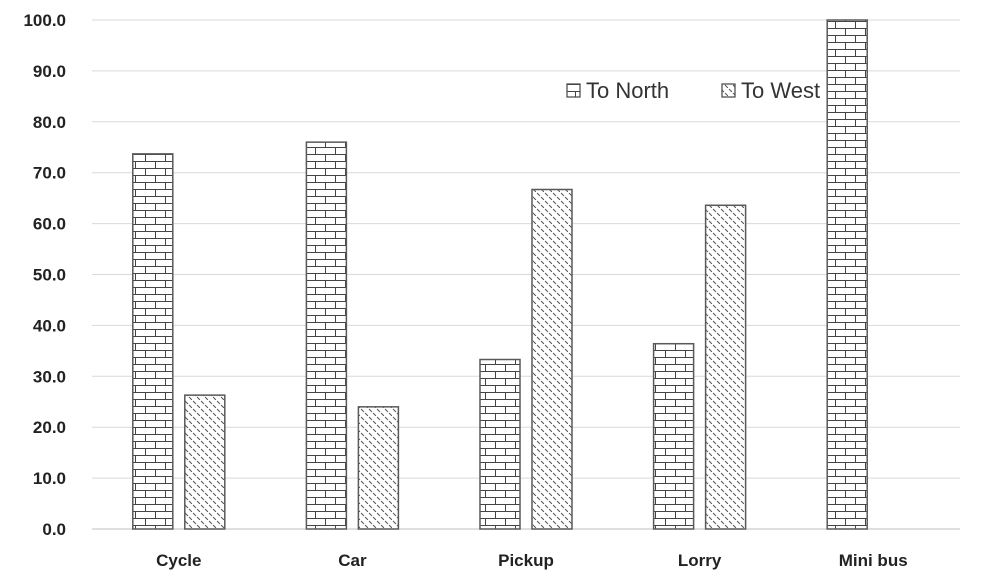  Describe the element at coordinates (49, 325) in the screenshot. I see `y-tick-label: 40.0` at that location.